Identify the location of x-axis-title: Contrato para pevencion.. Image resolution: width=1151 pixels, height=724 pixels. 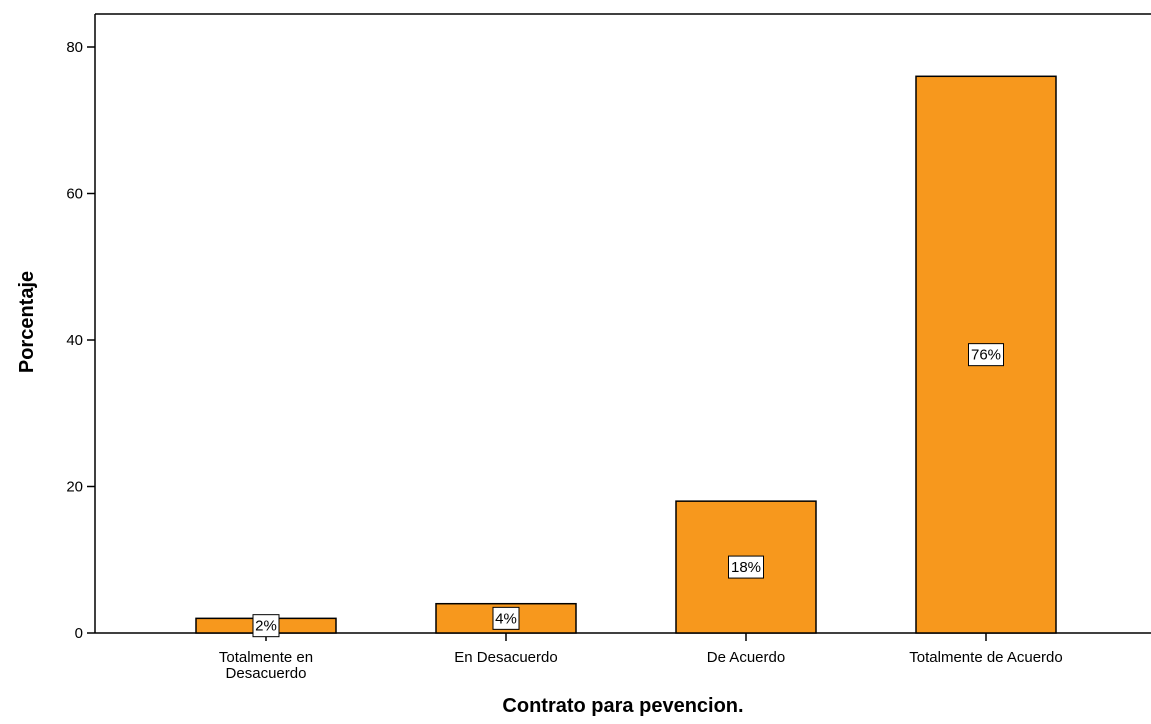
(622, 706).